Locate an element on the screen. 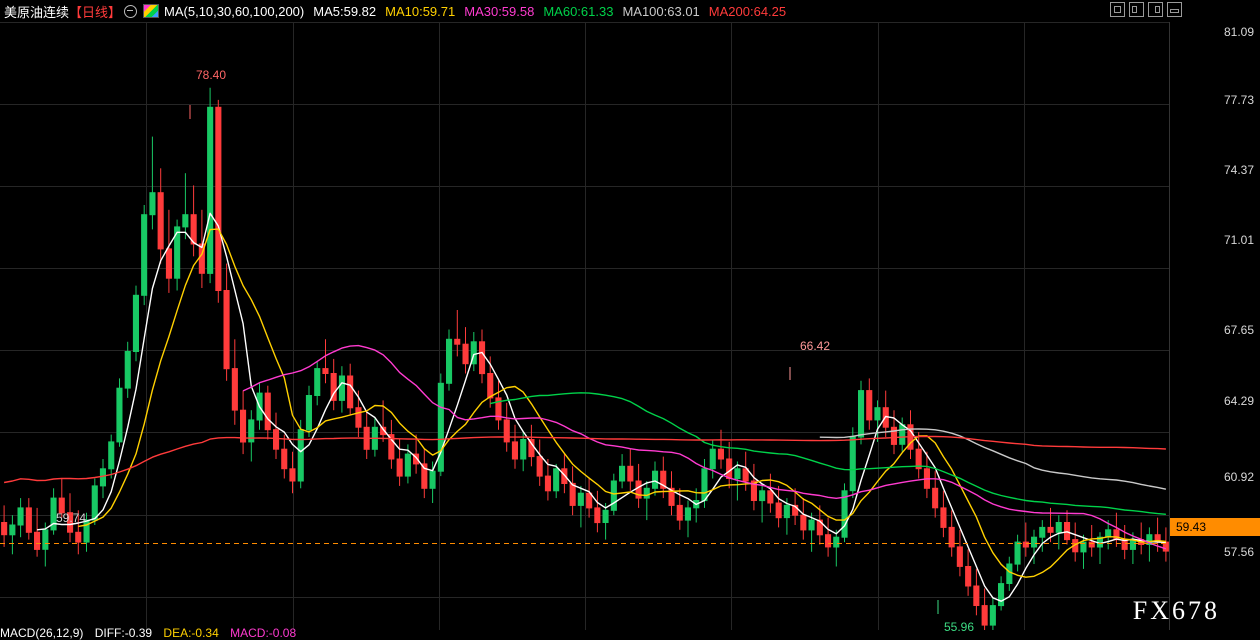  last-price-badge: 59.43 is located at coordinates (1215, 527).